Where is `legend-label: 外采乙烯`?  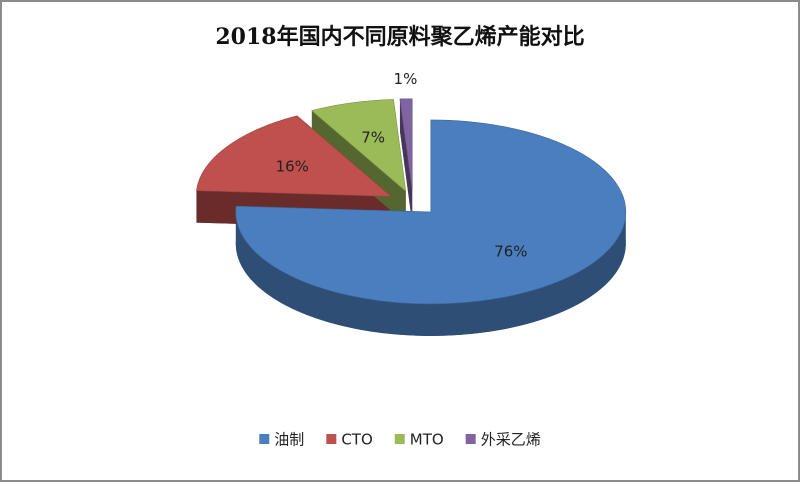 legend-label: 外采乙烯 is located at coordinates (511, 440).